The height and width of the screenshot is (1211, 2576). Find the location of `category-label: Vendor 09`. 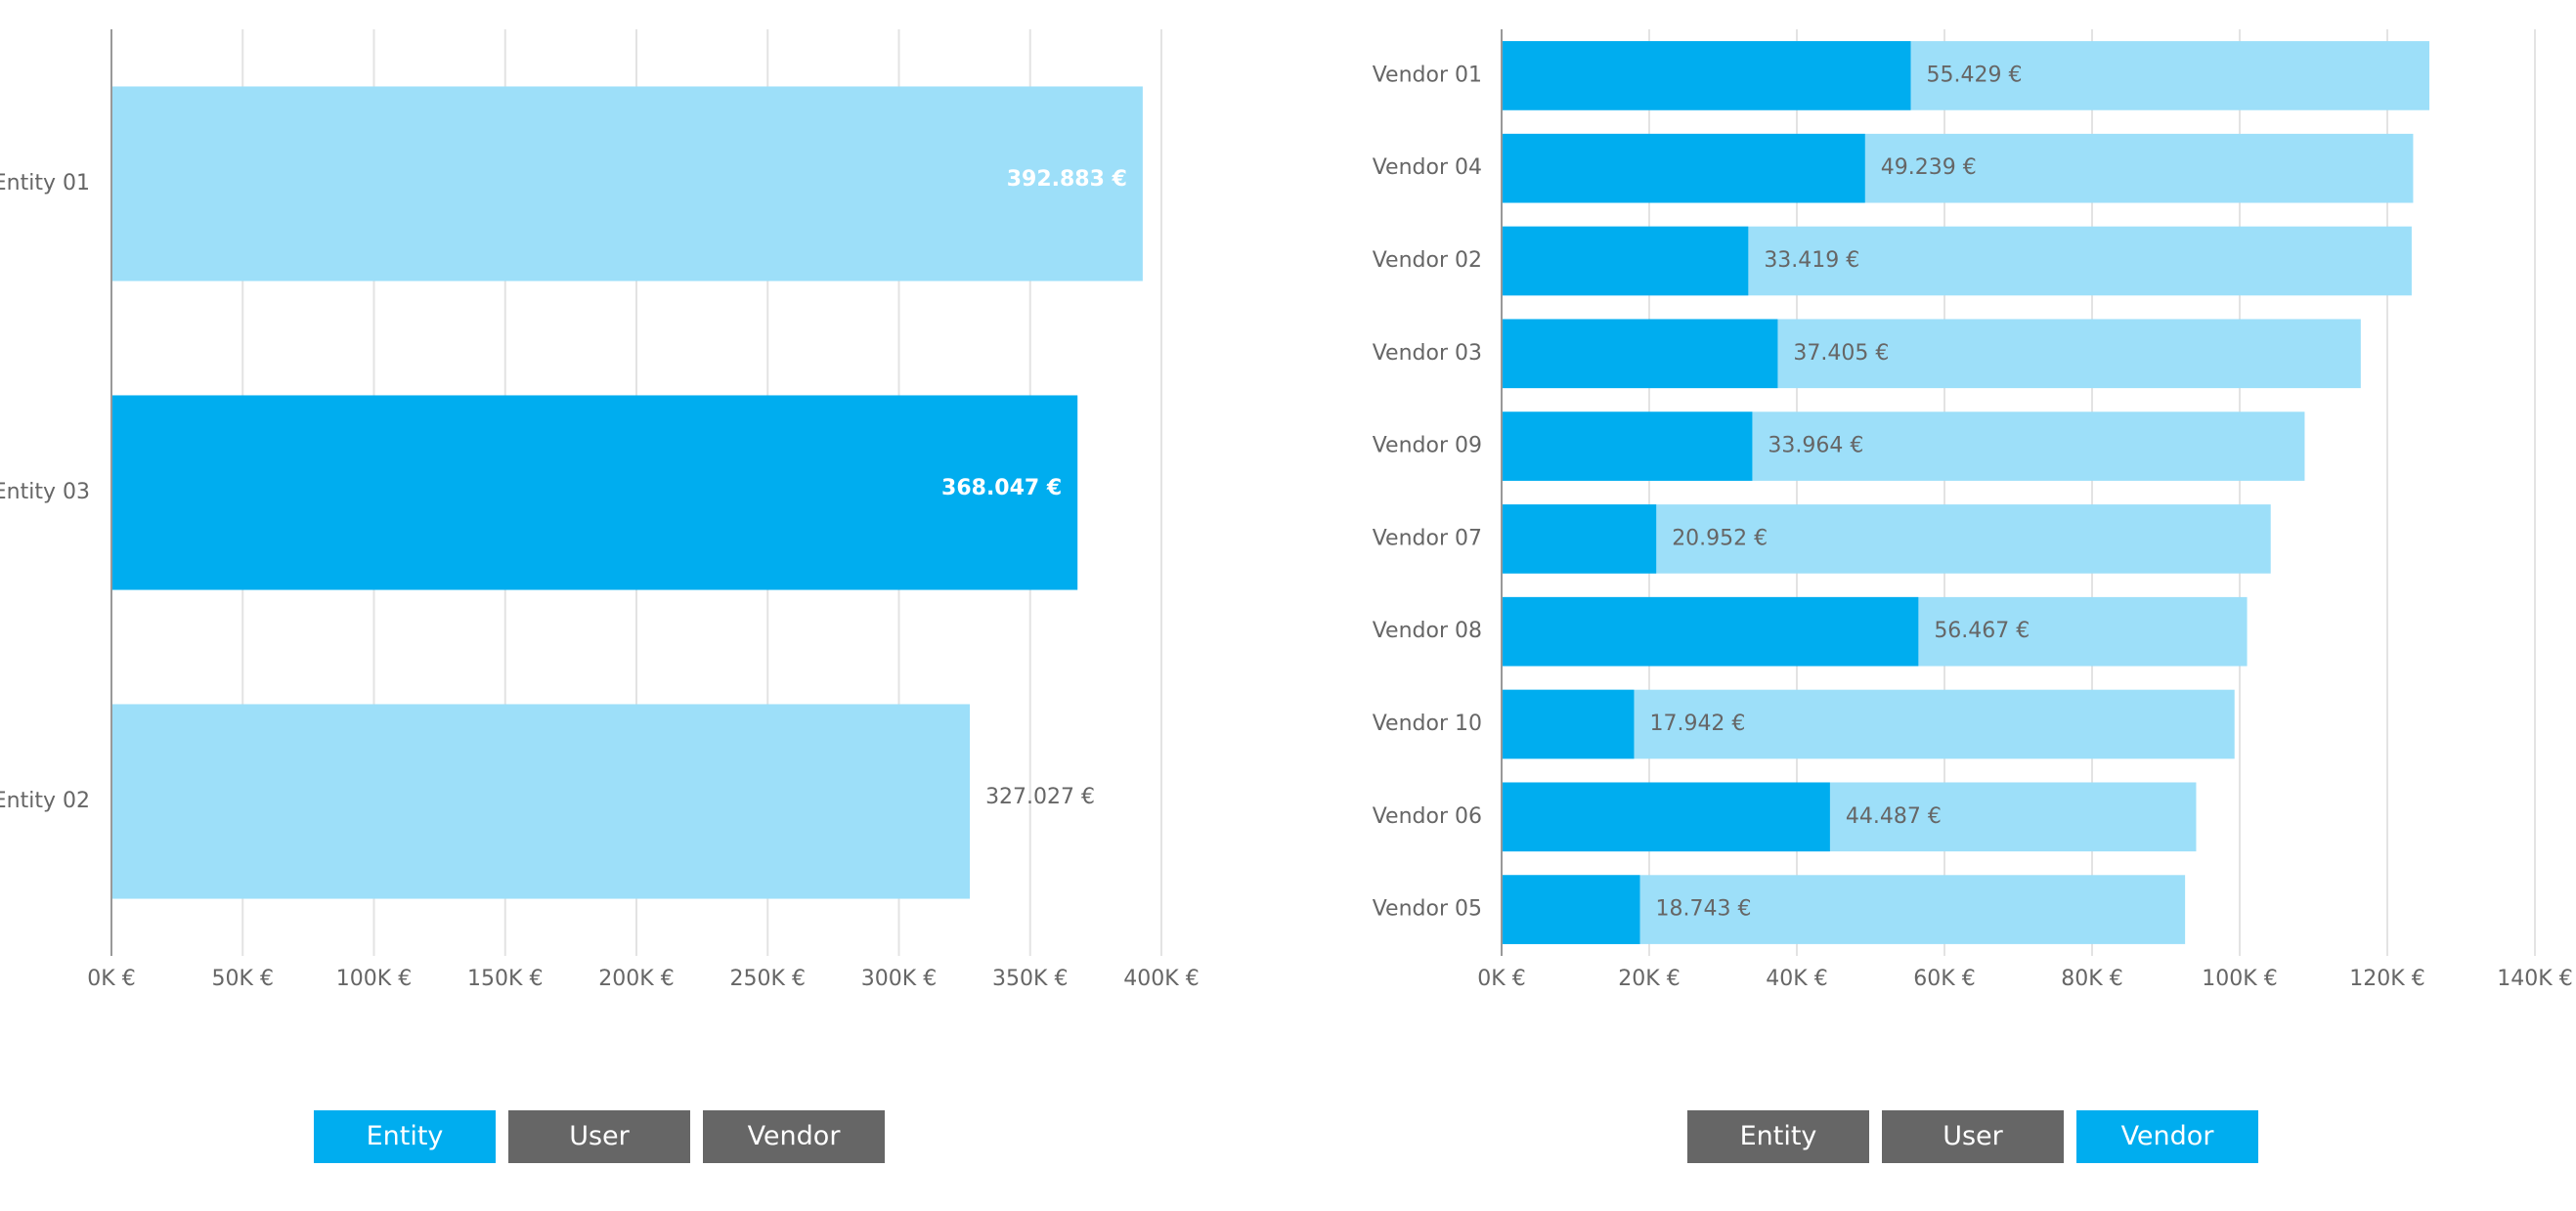

category-label: Vendor 09 is located at coordinates (1427, 446).